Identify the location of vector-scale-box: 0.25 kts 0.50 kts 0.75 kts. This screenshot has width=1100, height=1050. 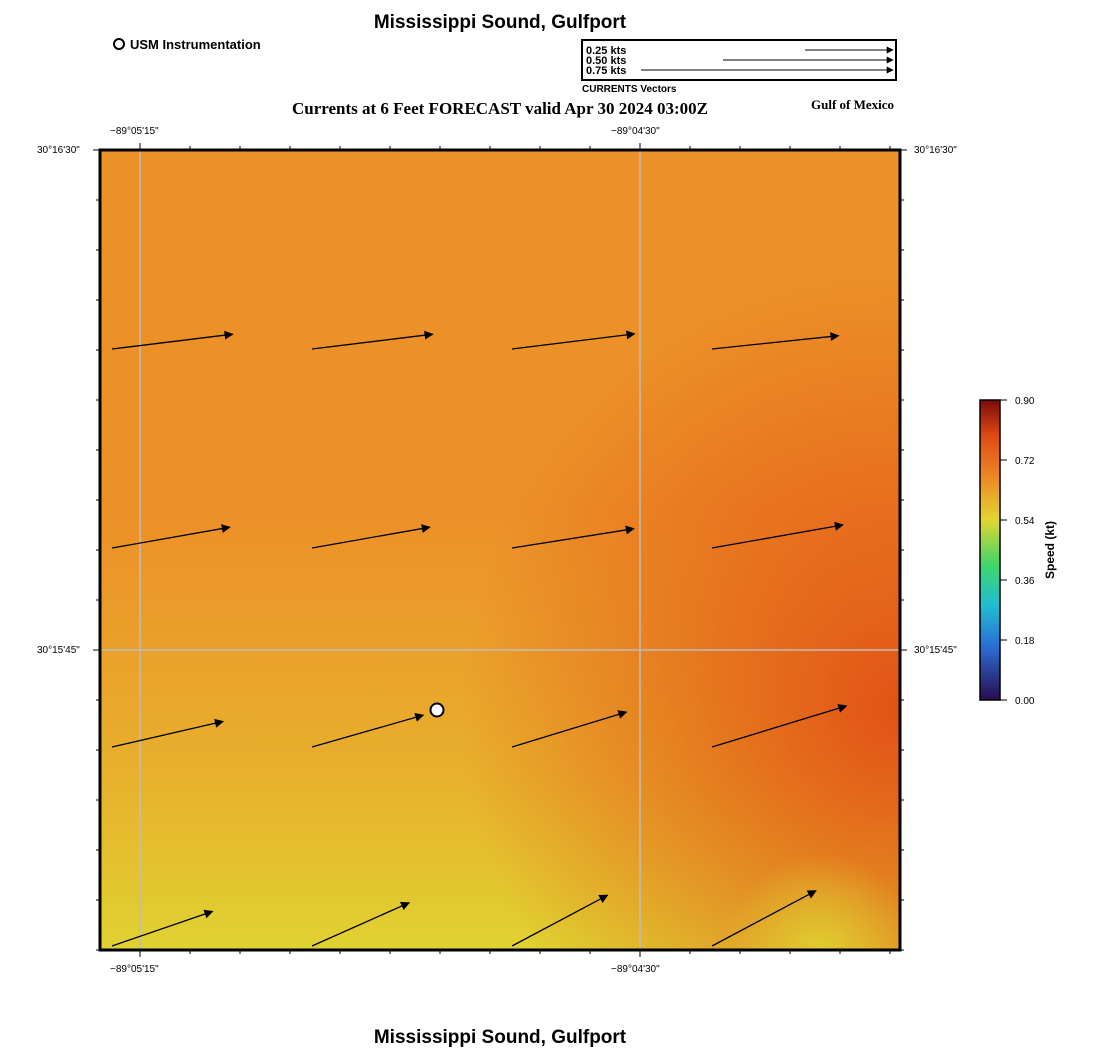
(739, 60).